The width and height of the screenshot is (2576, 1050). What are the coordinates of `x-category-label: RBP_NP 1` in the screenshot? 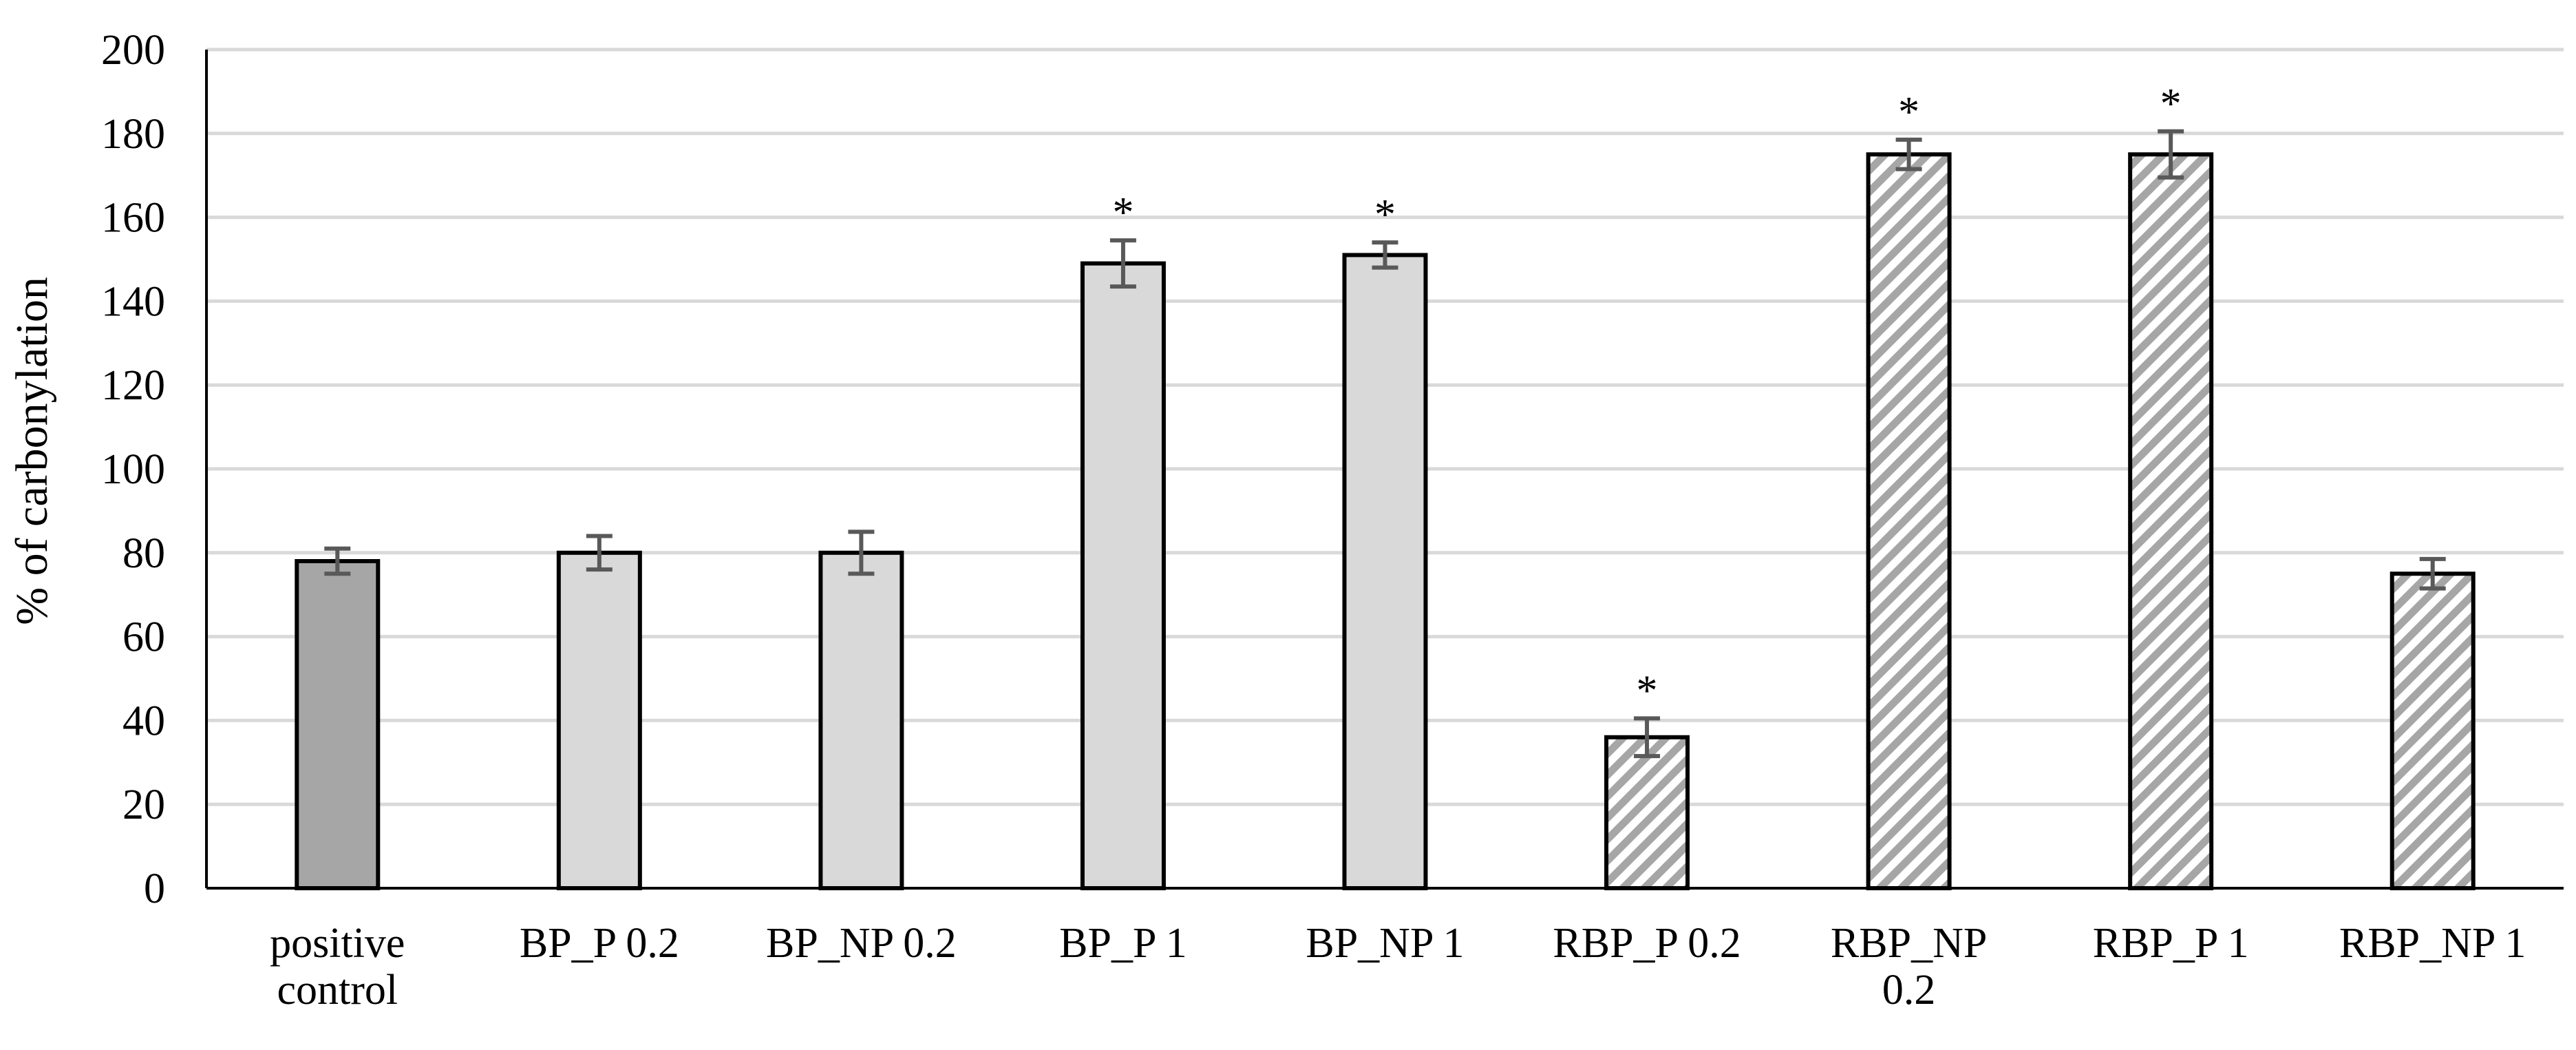 It's located at (2432, 943).